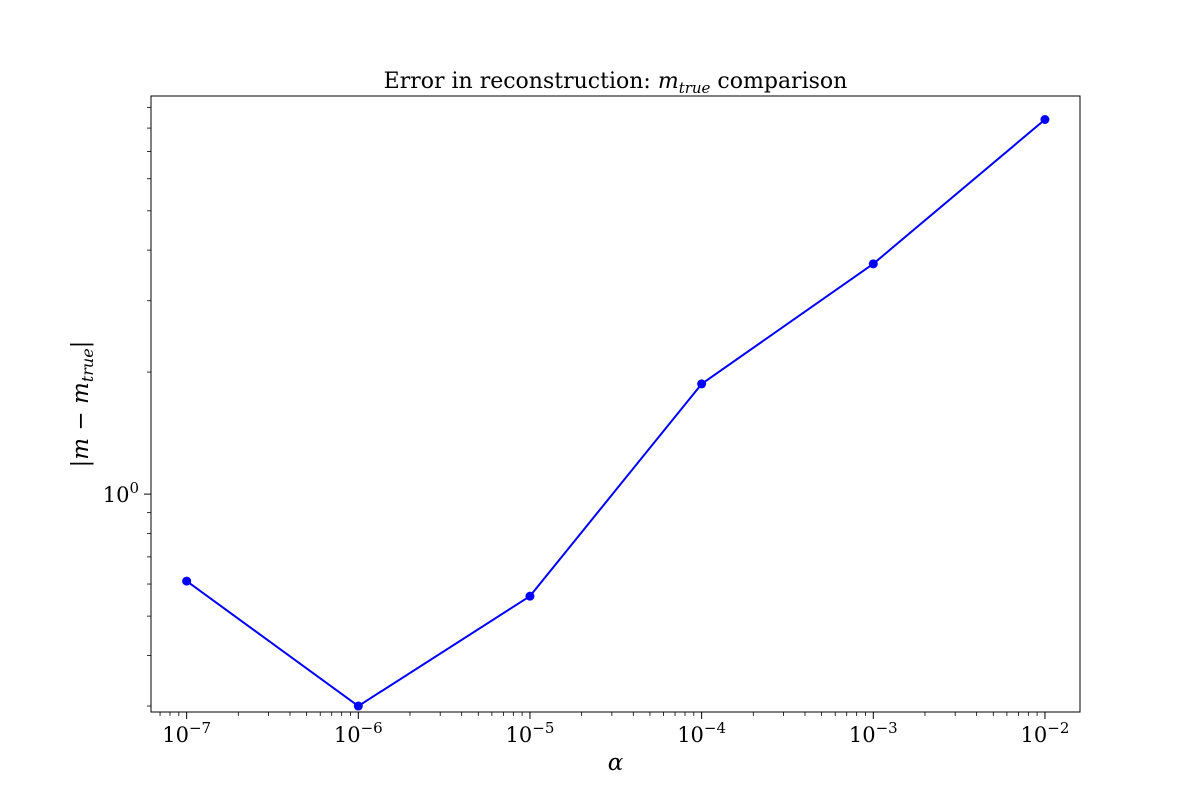  I want to click on y-axis-ticks: 100, so click(127, 406).